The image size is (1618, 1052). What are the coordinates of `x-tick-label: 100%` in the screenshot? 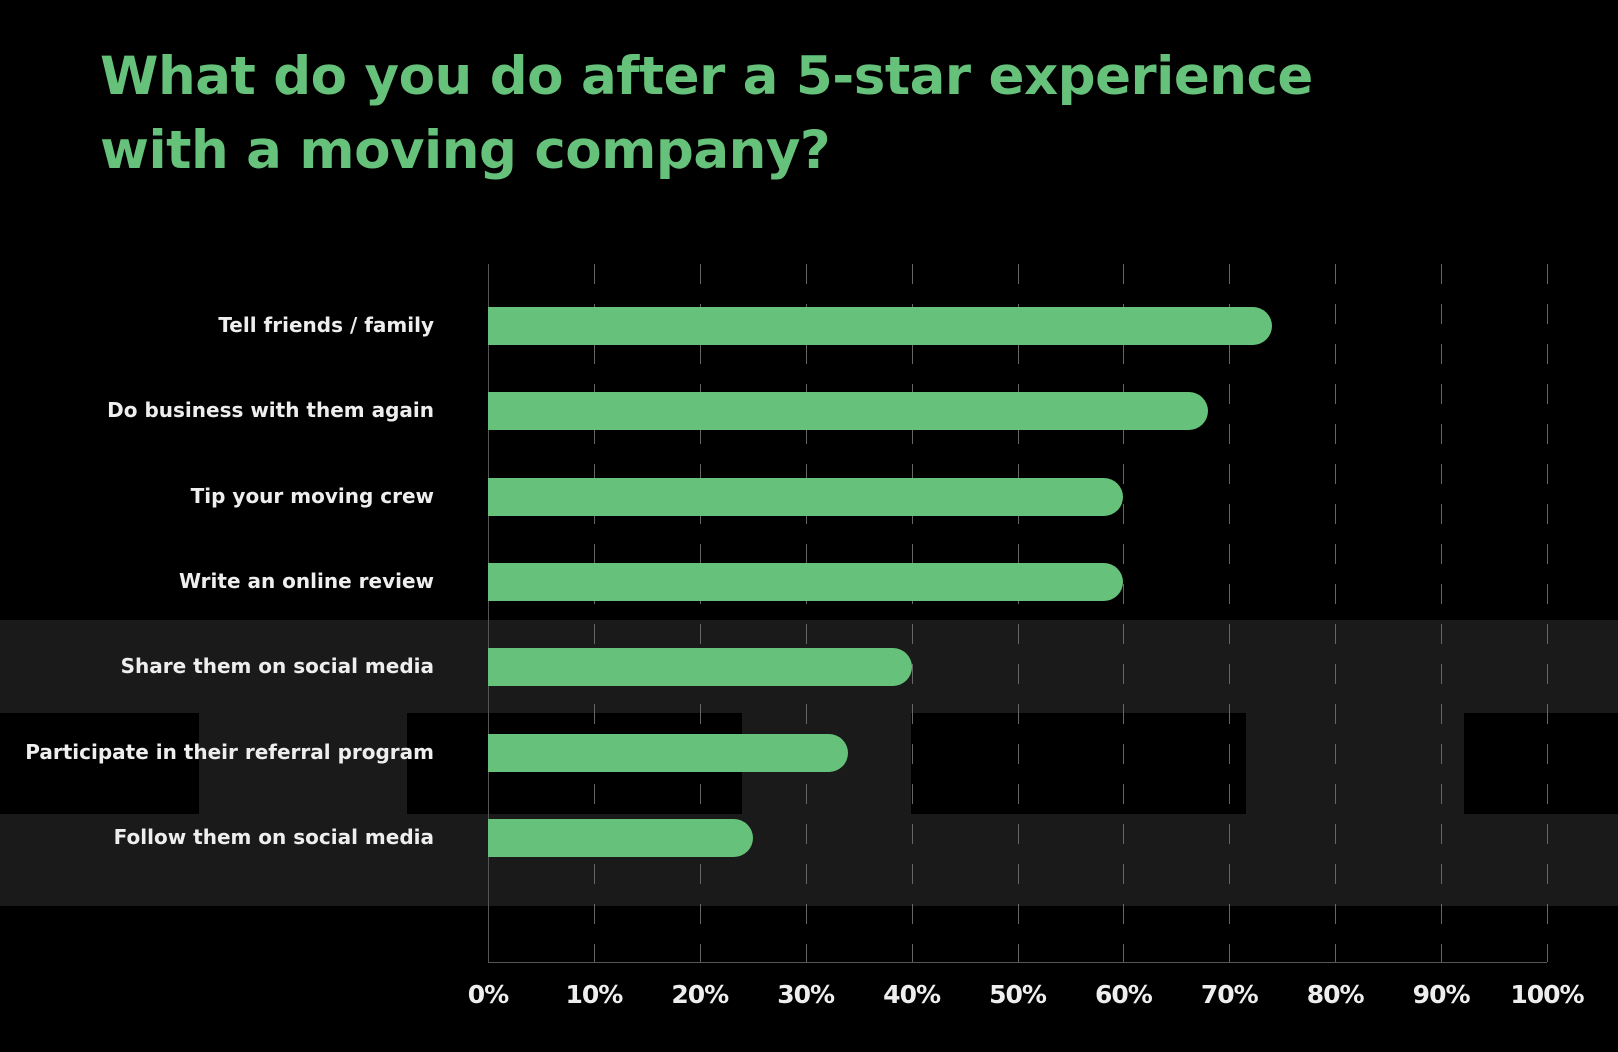 It's located at (1547, 994).